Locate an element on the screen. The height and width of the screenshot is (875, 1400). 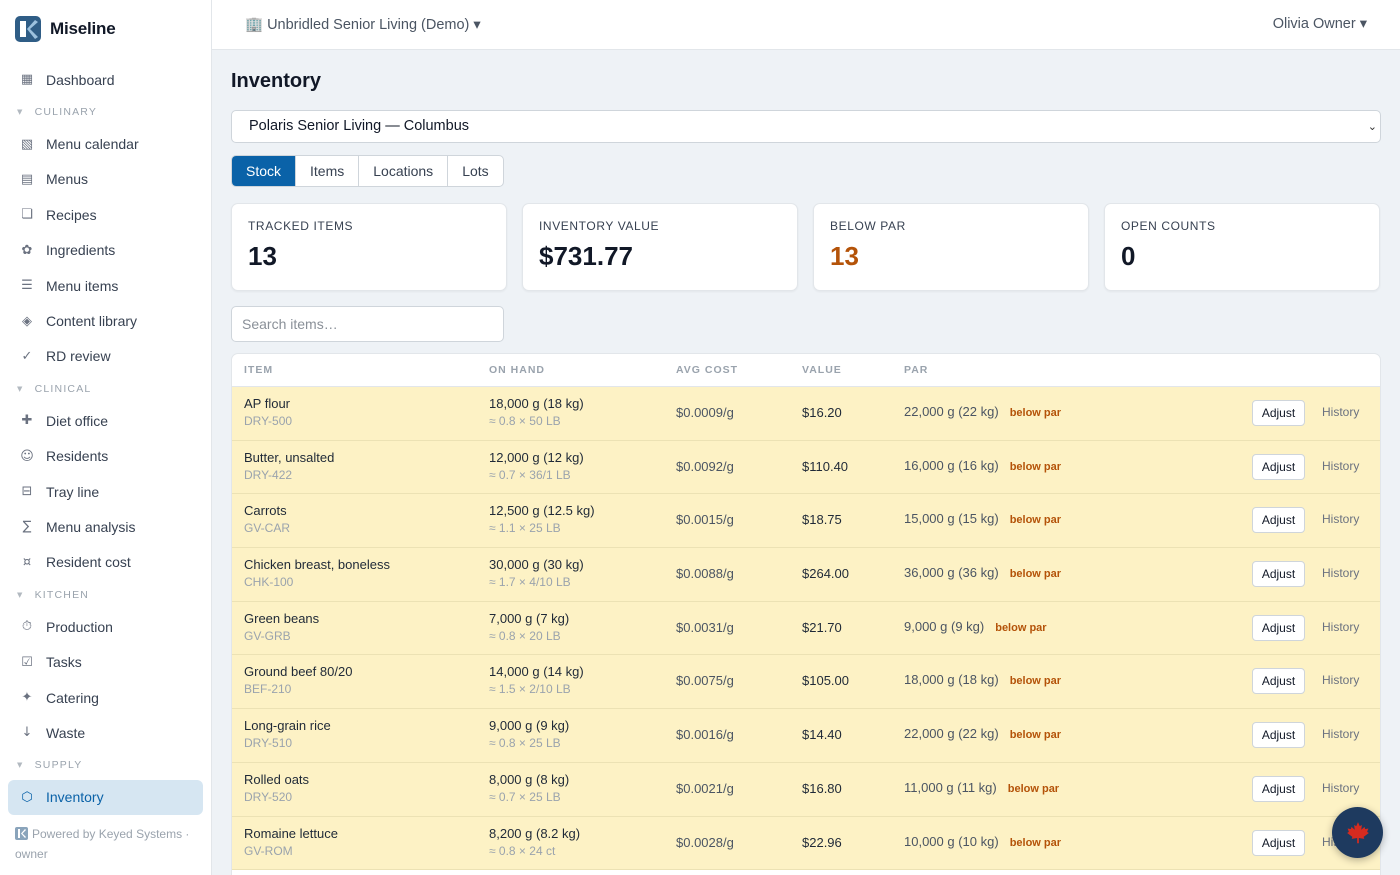
sidebar-item-menu-analysis: ∑ Menu analysis is located at coordinates (105, 526).